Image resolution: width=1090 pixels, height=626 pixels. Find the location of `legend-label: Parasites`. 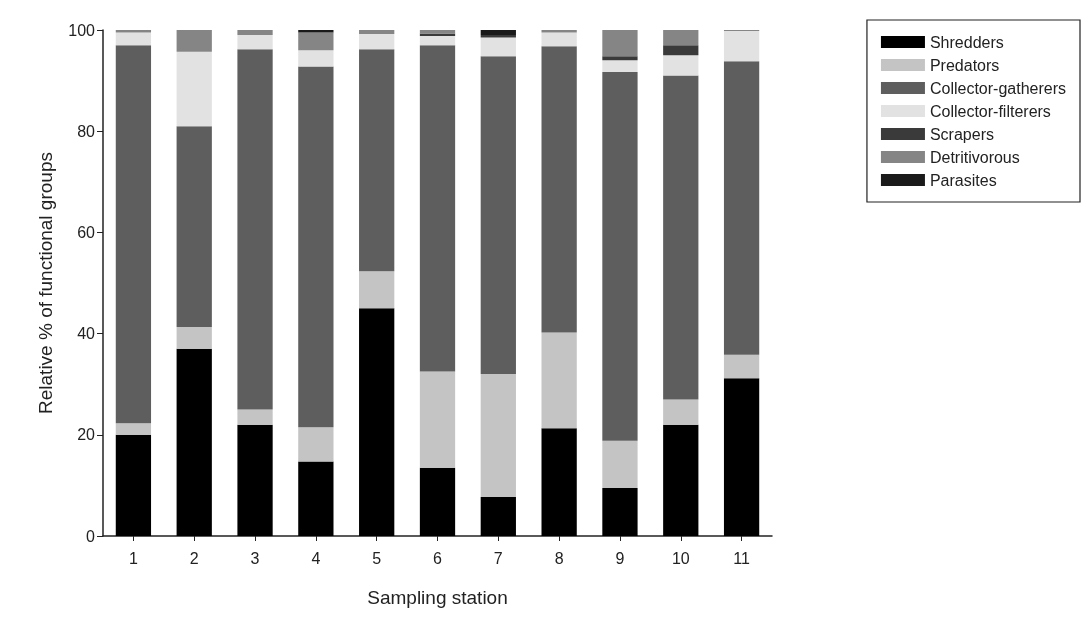

legend-label: Parasites is located at coordinates (963, 180).